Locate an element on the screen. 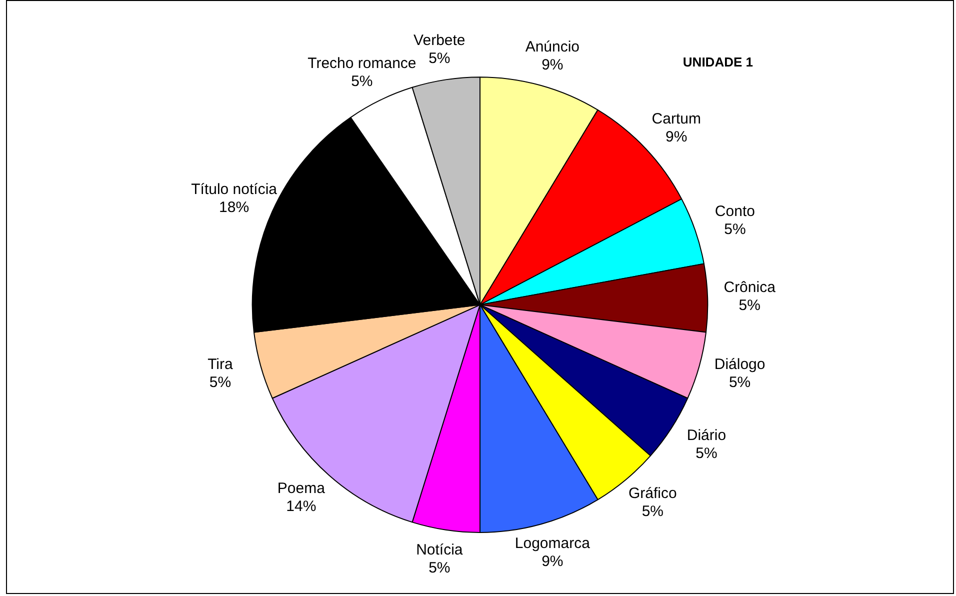  slice-label: Poema is located at coordinates (301, 488).